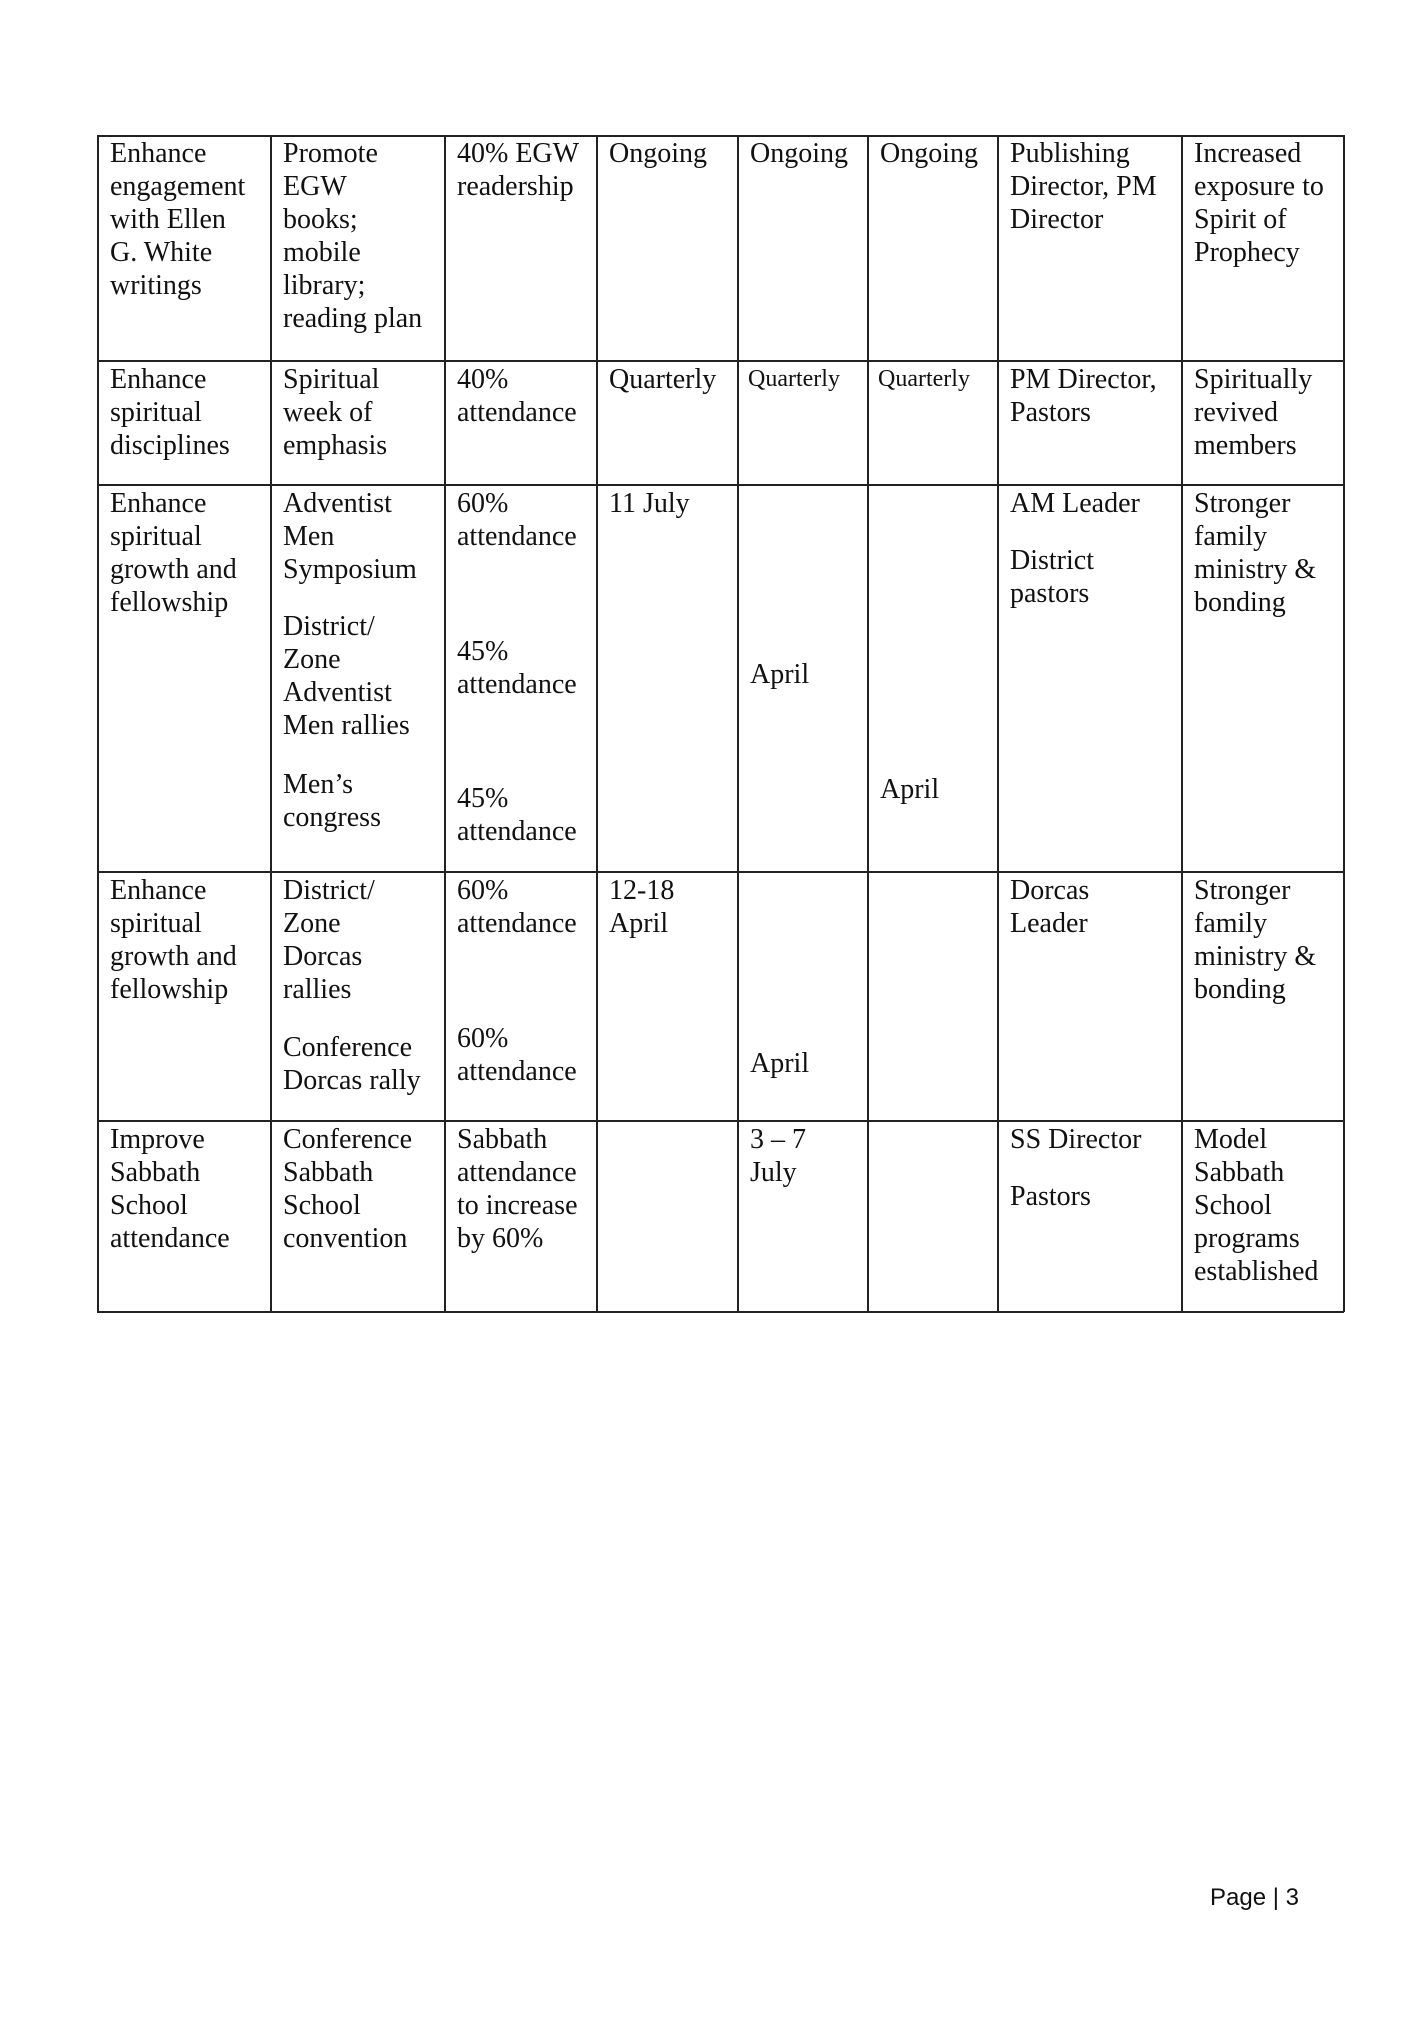 The height and width of the screenshot is (2028, 1428). I want to click on responsible-cell: District pastors, so click(1052, 577).